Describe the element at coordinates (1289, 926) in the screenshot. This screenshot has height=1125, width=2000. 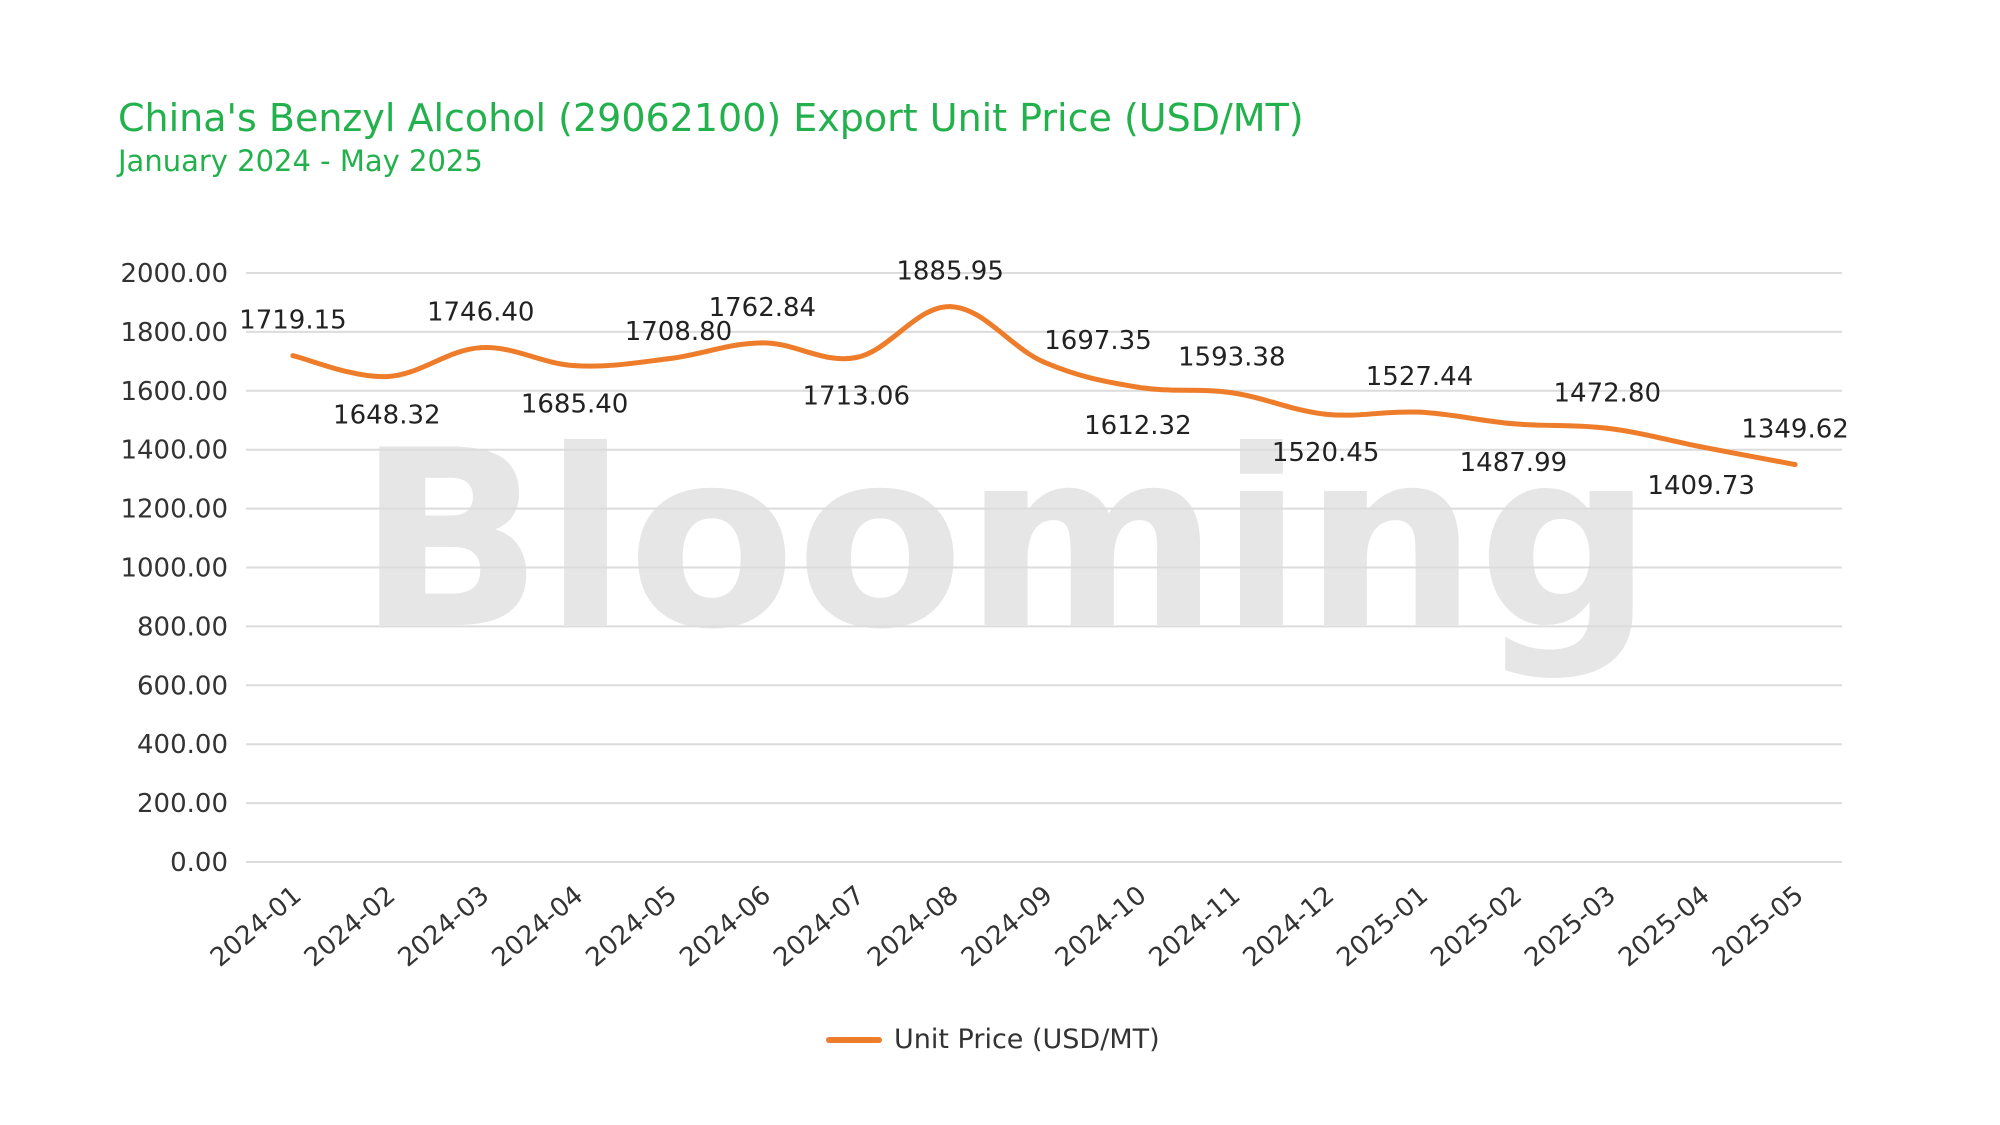
I see `x-tick-label: 2024-12` at that location.